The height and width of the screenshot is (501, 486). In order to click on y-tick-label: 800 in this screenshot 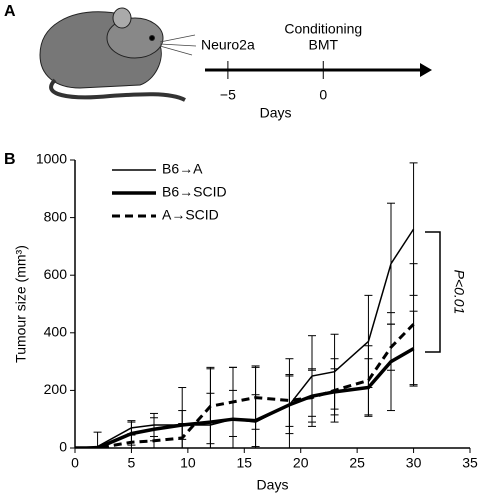, I will do `click(56, 216)`.